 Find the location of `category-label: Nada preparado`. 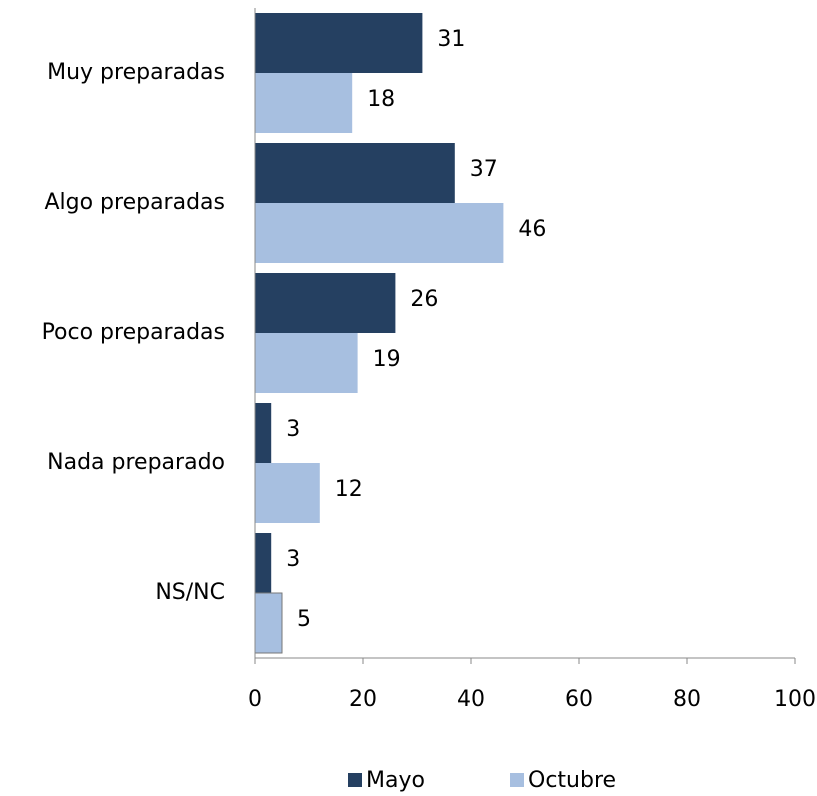

category-label: Nada preparado is located at coordinates (136, 462).